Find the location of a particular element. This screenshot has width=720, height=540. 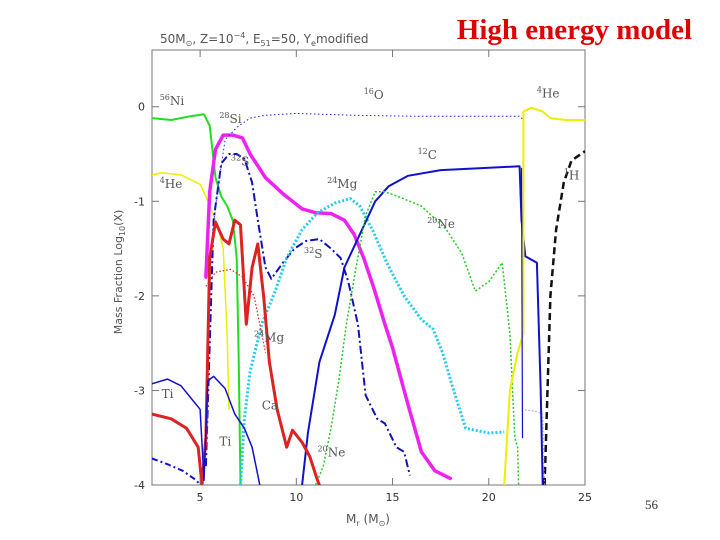

x-axis-label: Mr (M⊙) is located at coordinates (368, 520).